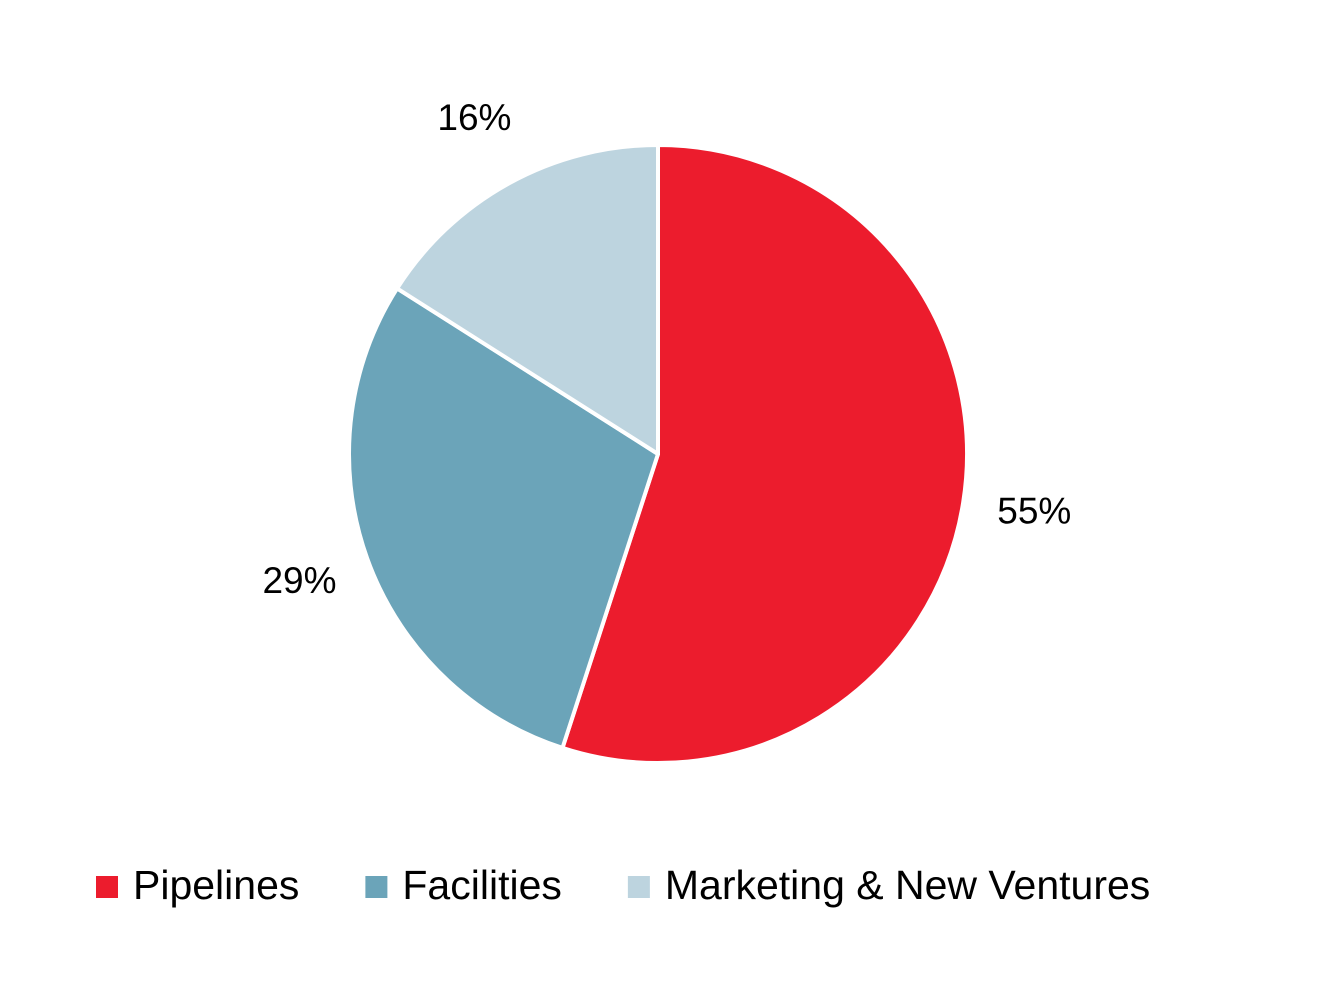 The image size is (1320, 990). What do you see at coordinates (216, 885) in the screenshot?
I see `legend-label: Pipelines` at bounding box center [216, 885].